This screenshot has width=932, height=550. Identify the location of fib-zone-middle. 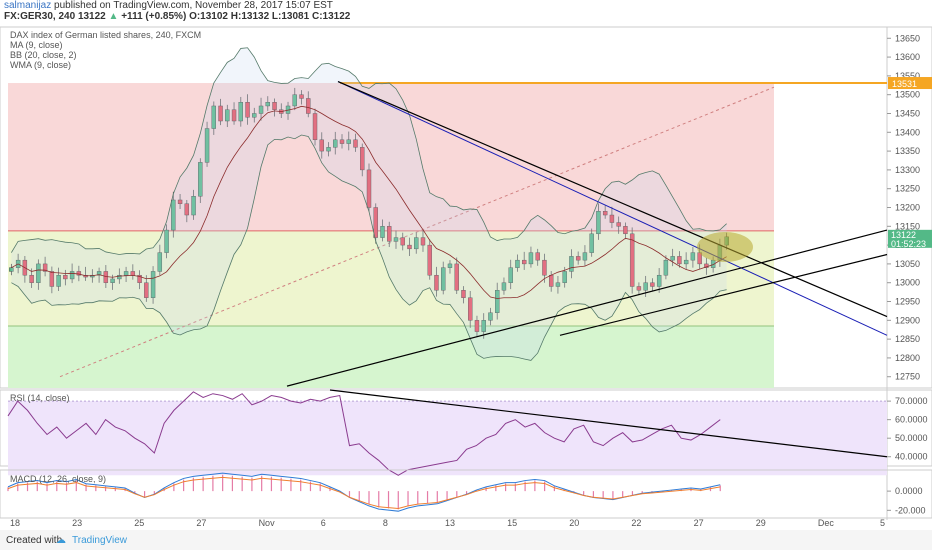
(391, 278).